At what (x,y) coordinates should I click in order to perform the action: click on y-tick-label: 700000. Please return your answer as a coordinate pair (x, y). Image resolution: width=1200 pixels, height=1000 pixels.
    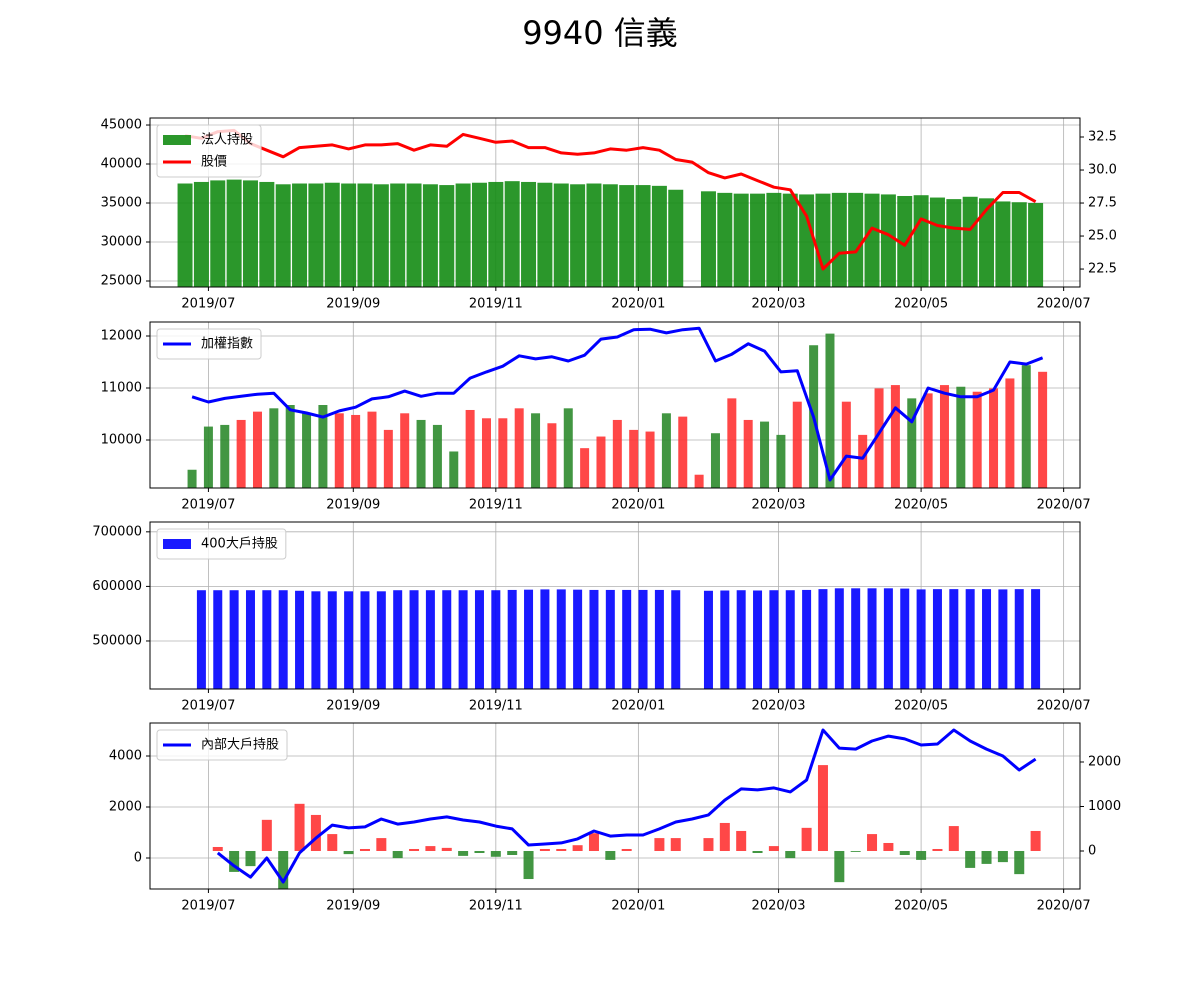
    Looking at the image, I should click on (117, 531).